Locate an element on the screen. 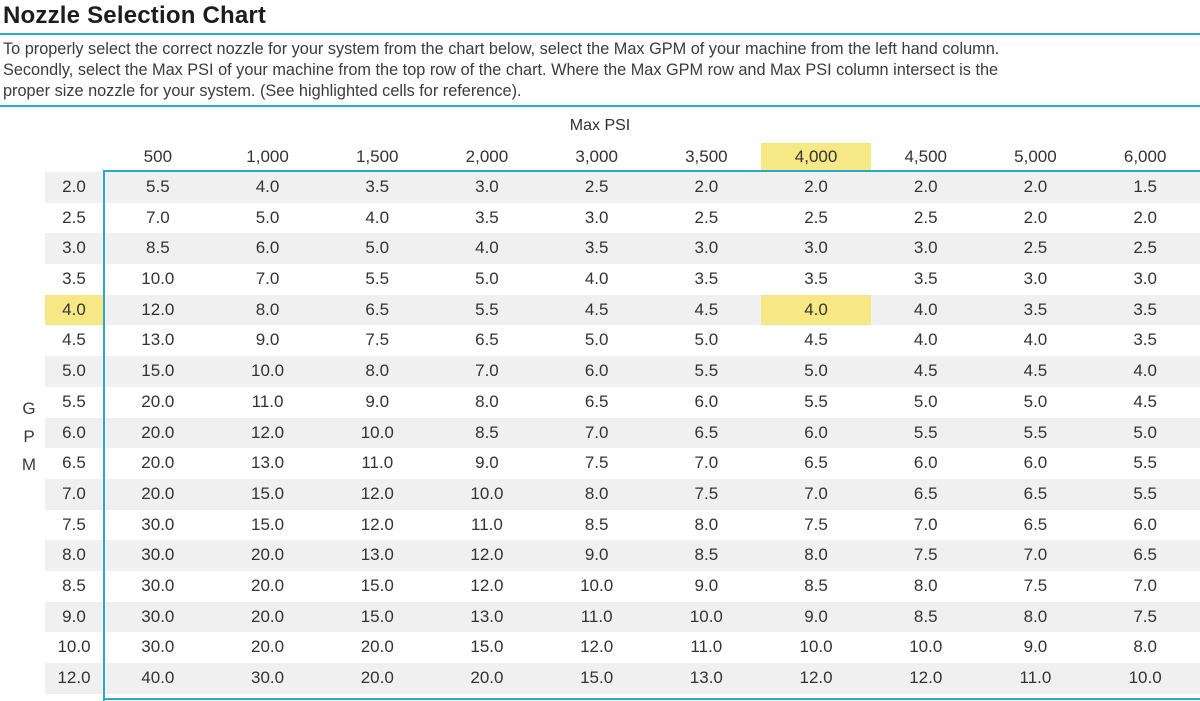 The height and width of the screenshot is (701, 1200). gpm-row-label: 3.5 is located at coordinates (74, 279).